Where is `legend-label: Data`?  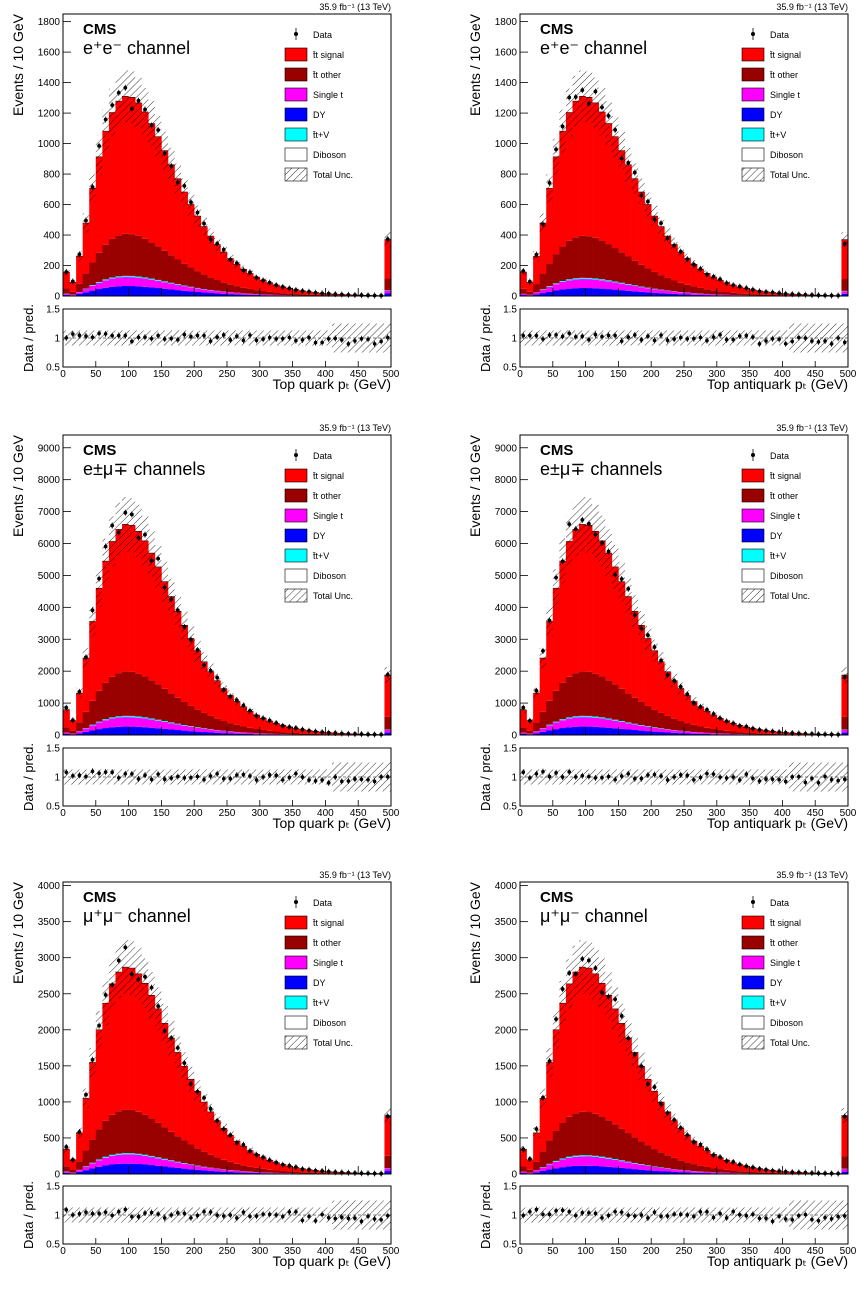
legend-label: Data is located at coordinates (322, 35).